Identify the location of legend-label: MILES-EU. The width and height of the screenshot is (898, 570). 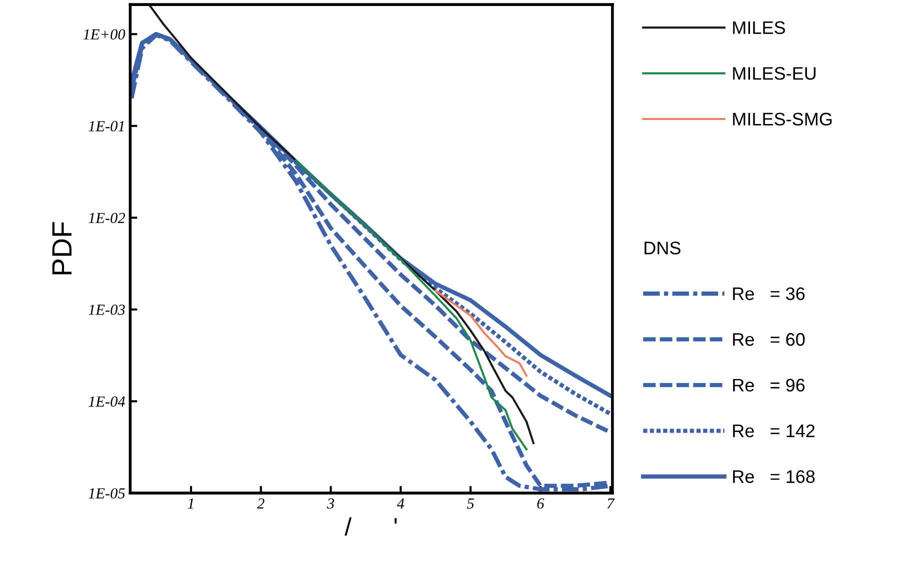
(774, 73).